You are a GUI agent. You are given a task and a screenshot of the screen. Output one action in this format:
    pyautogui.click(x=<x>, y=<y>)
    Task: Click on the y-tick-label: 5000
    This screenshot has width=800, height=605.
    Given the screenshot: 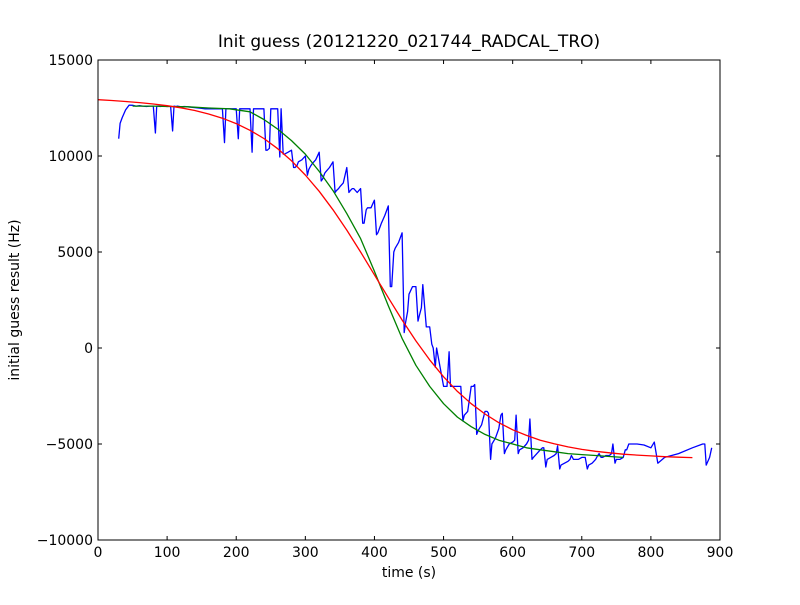 What is the action you would take?
    pyautogui.click(x=75, y=253)
    